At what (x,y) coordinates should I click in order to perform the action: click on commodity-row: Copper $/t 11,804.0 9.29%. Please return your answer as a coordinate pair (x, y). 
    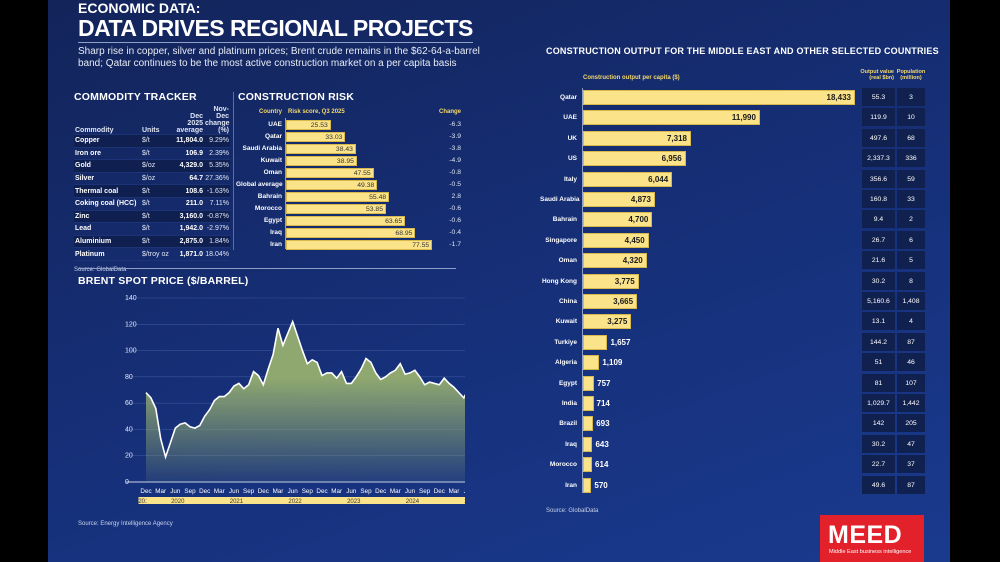
    Looking at the image, I should click on (152, 141).